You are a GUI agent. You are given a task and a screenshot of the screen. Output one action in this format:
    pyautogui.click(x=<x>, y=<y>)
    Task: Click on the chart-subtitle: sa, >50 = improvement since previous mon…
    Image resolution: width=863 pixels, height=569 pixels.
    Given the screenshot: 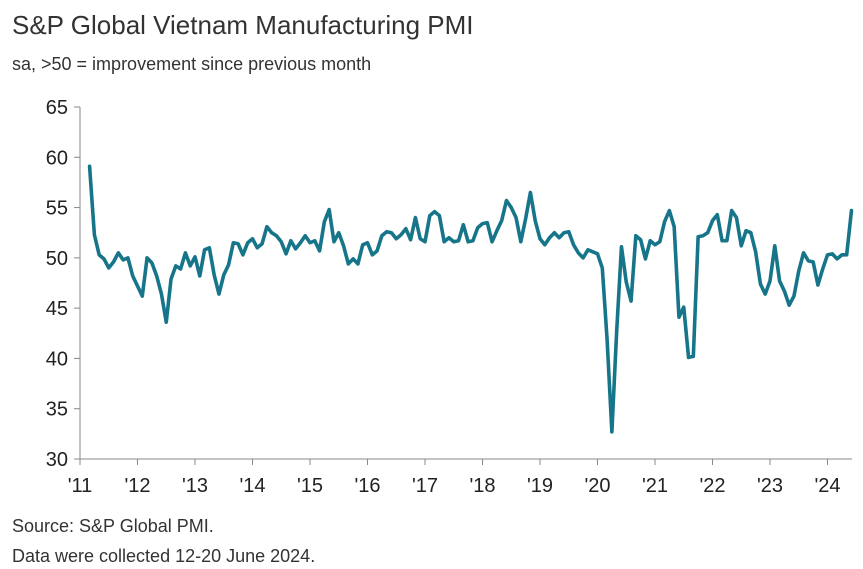 What is the action you would take?
    pyautogui.click(x=192, y=64)
    